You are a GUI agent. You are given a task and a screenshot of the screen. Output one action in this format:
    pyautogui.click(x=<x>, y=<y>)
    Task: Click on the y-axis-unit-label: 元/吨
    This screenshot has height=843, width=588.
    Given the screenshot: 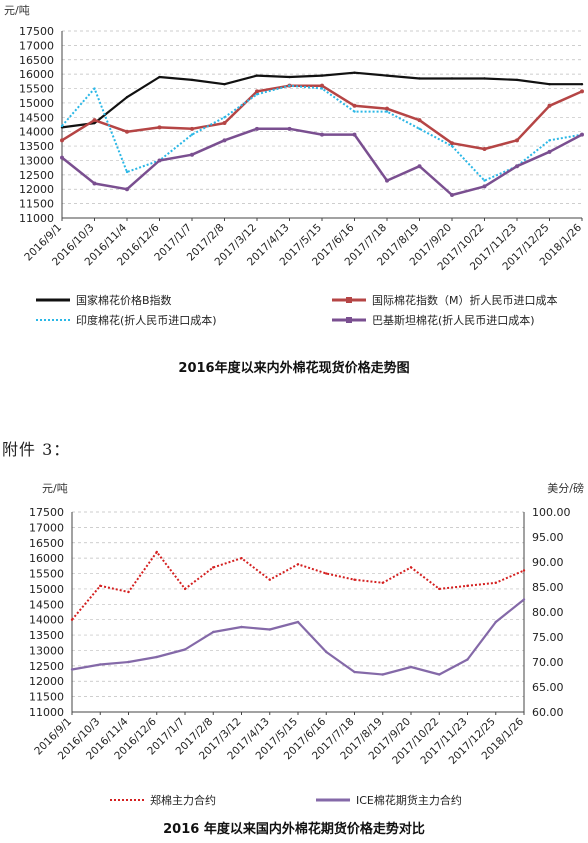 What is the action you would take?
    pyautogui.click(x=55, y=488)
    